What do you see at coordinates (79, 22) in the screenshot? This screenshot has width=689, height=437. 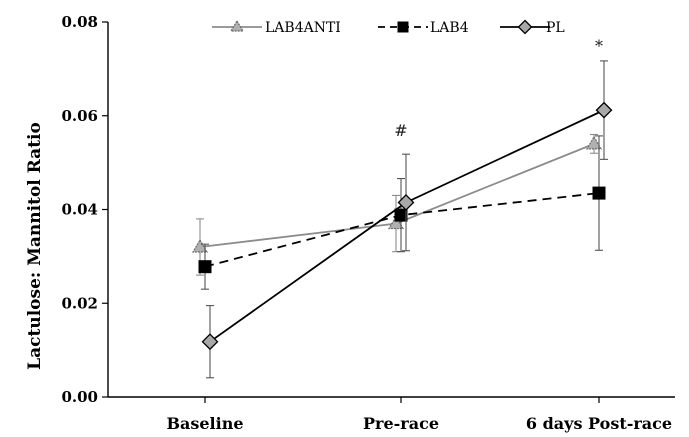 I see `y-tick-label: 0.08` at bounding box center [79, 22].